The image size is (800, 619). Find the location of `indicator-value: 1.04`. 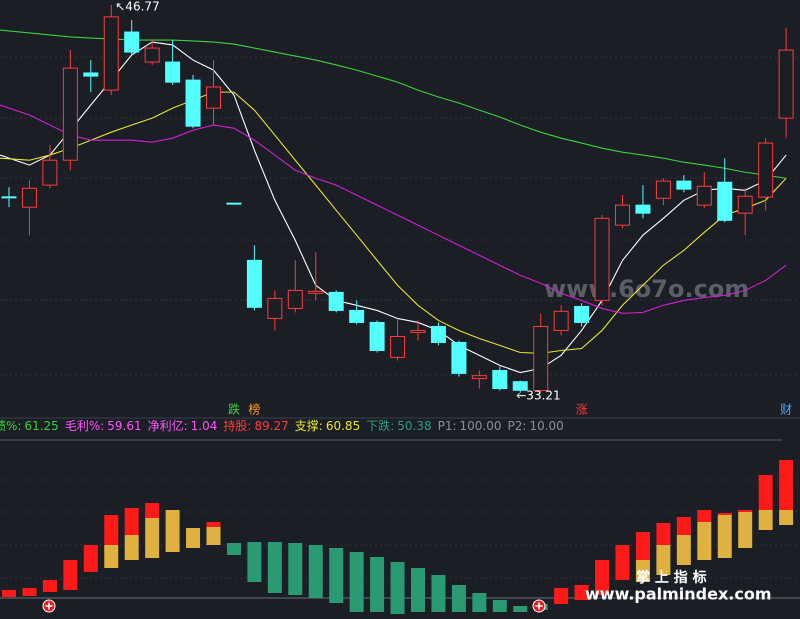

indicator-value: 1.04 is located at coordinates (204, 426).